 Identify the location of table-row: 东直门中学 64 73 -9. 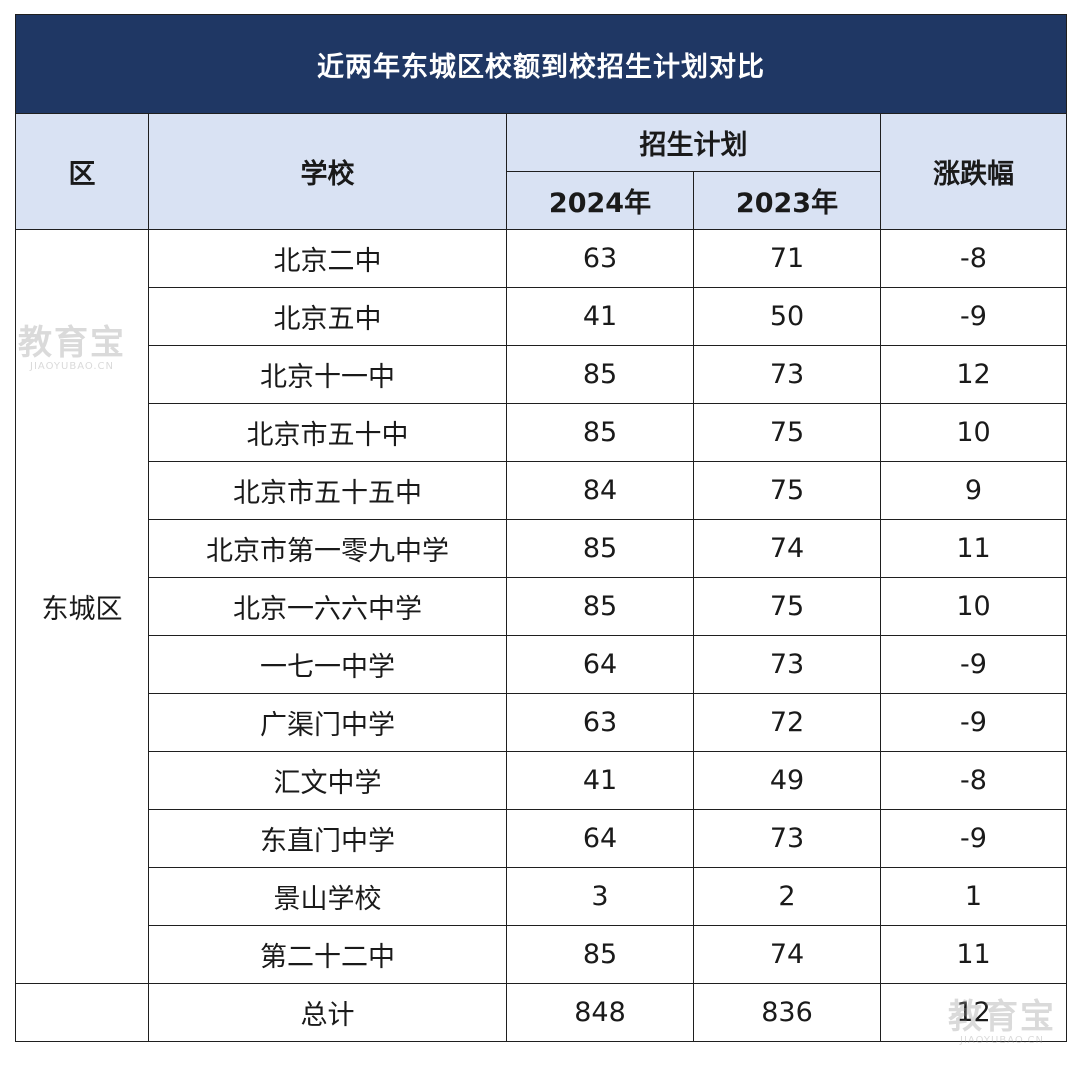
(542, 838).